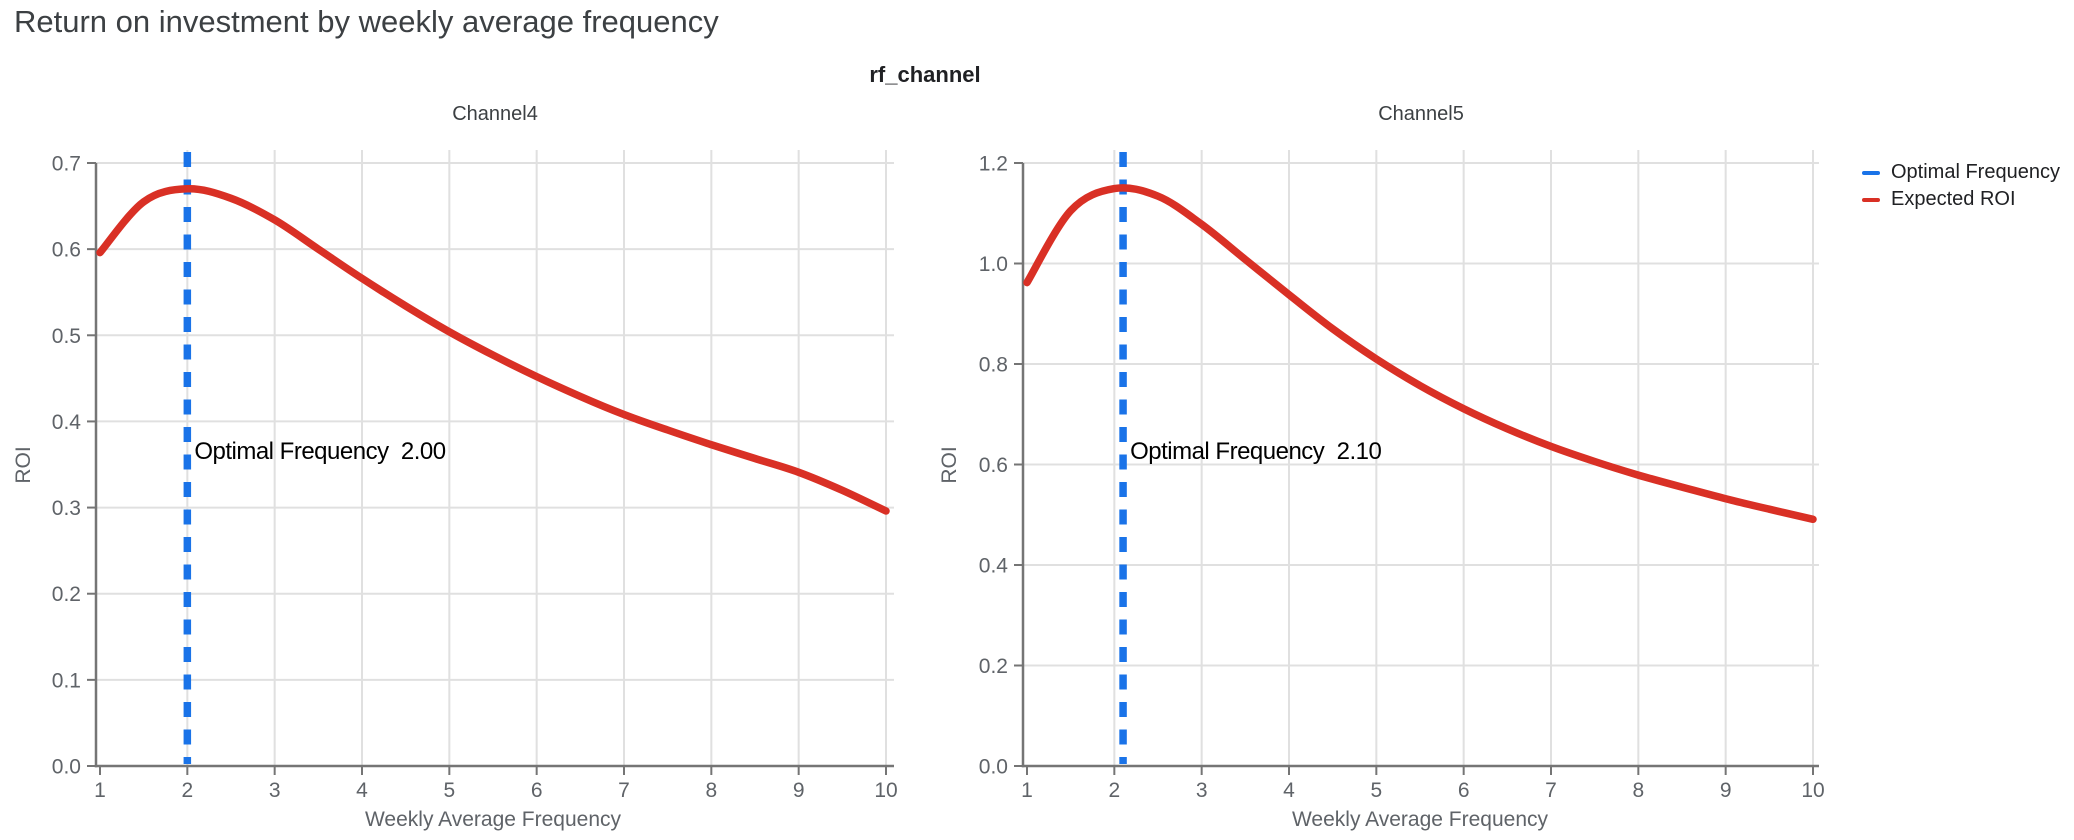 Image resolution: width=2074 pixels, height=840 pixels. What do you see at coordinates (1871, 172) in the screenshot?
I see `optimal-frequency-line-icon` at bounding box center [1871, 172].